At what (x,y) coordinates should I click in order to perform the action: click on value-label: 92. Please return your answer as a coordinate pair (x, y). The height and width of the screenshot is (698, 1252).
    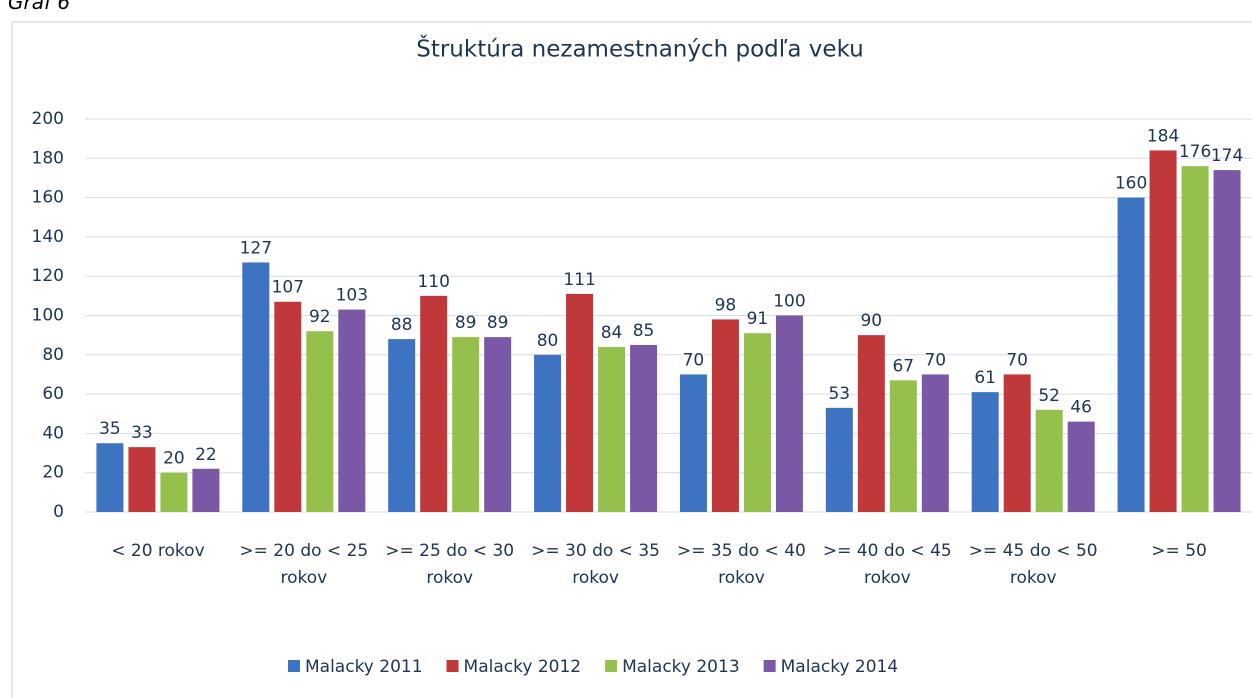
    Looking at the image, I should click on (320, 317).